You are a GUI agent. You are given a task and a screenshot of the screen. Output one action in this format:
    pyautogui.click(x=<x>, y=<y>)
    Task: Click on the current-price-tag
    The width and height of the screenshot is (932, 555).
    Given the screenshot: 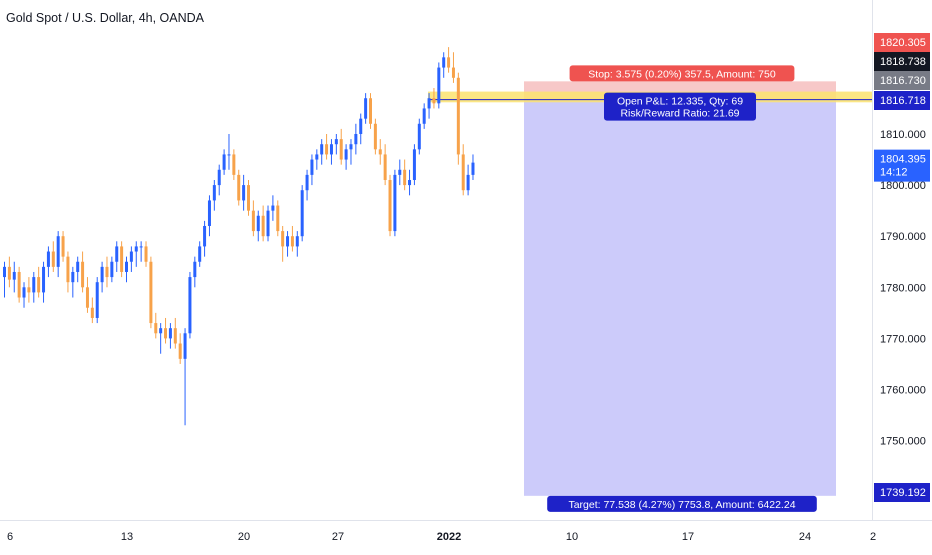 What is the action you would take?
    pyautogui.click(x=902, y=165)
    